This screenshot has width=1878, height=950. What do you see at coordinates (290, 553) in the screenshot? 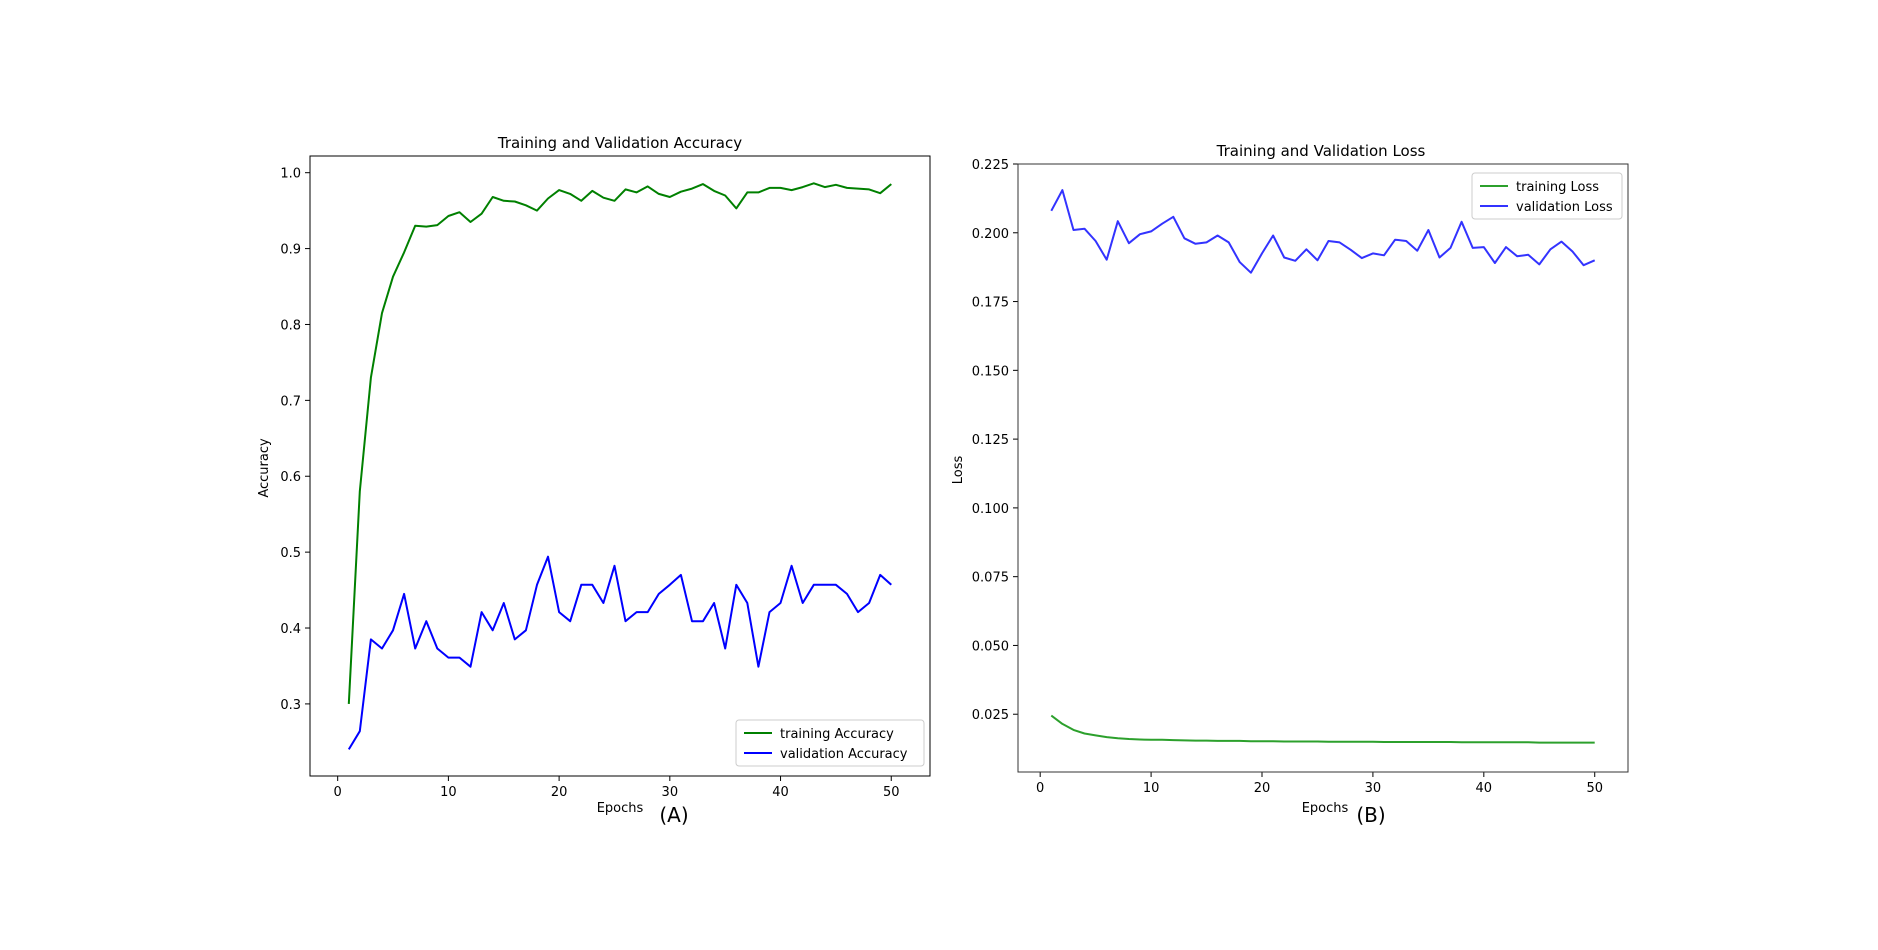
I see `y-tick-label: 0.5` at bounding box center [290, 553].